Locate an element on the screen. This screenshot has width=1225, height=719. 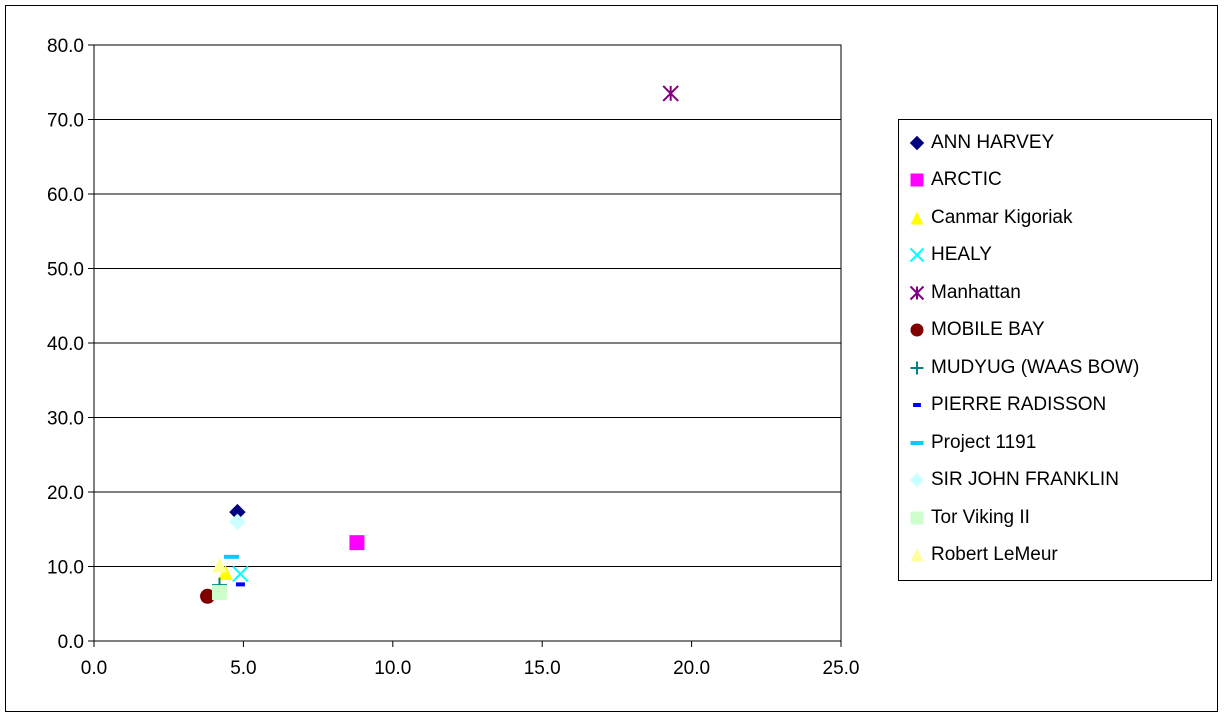
legend-item: ANN HARVEY is located at coordinates (1055, 143).